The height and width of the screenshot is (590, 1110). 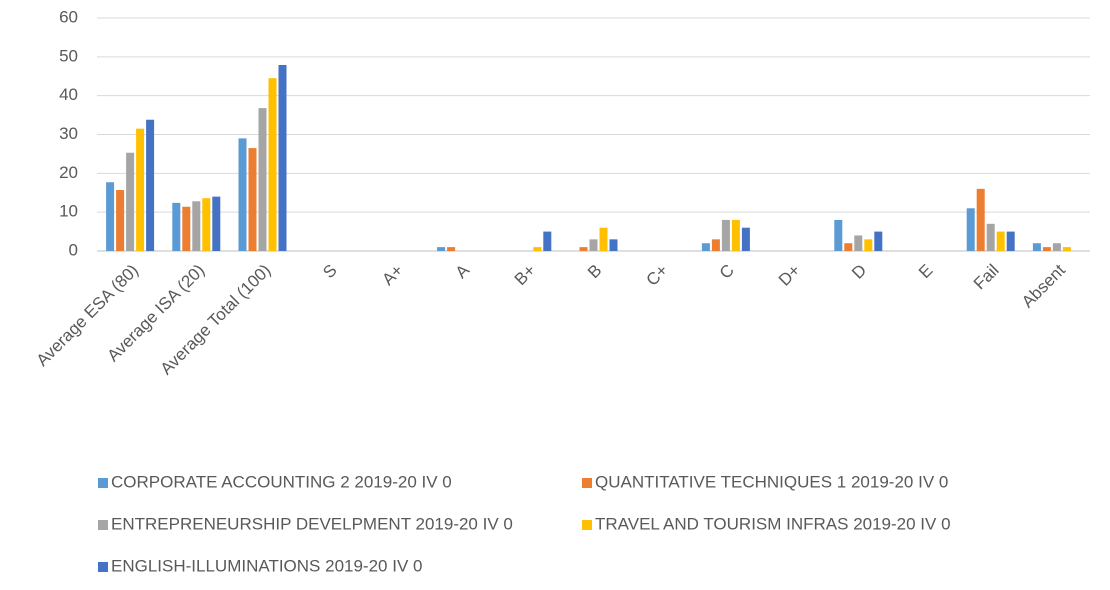 What do you see at coordinates (68, 94) in the screenshot?
I see `y-tick-label: 40` at bounding box center [68, 94].